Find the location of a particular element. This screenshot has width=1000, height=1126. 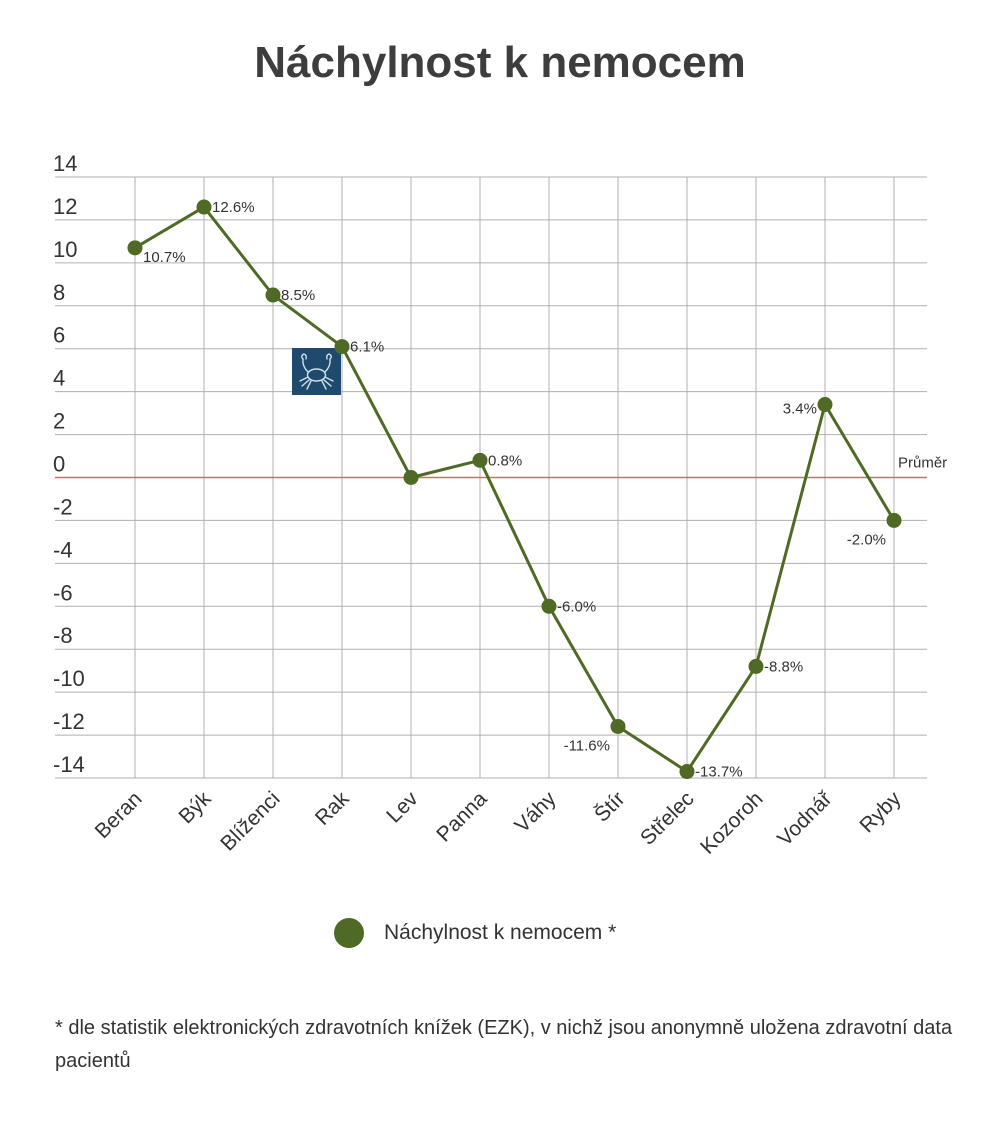

data-label: -6.0% is located at coordinates (576, 606).